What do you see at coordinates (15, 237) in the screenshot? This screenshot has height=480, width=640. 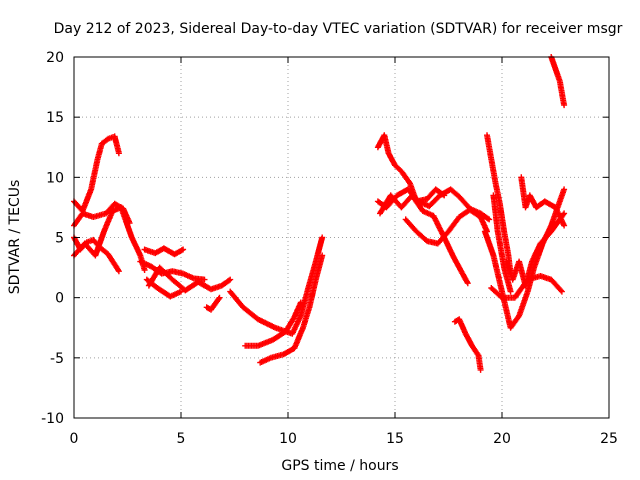 I see `y-axis-label: SDTVAR / TECUs` at bounding box center [15, 237].